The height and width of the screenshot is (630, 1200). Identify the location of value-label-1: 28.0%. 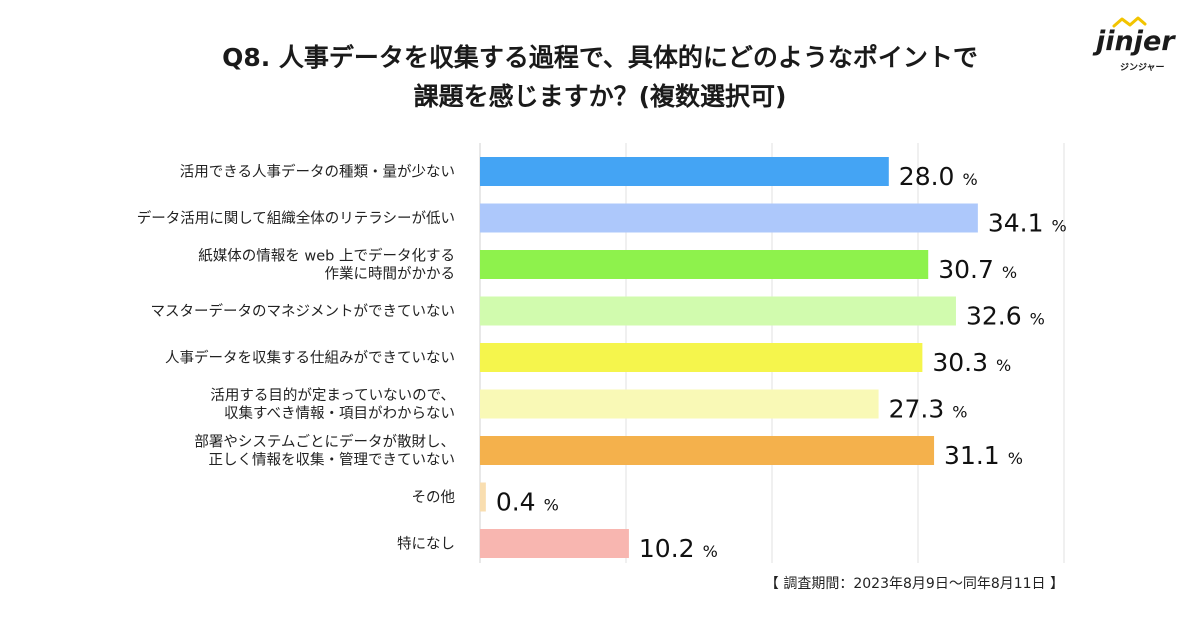
(938, 176).